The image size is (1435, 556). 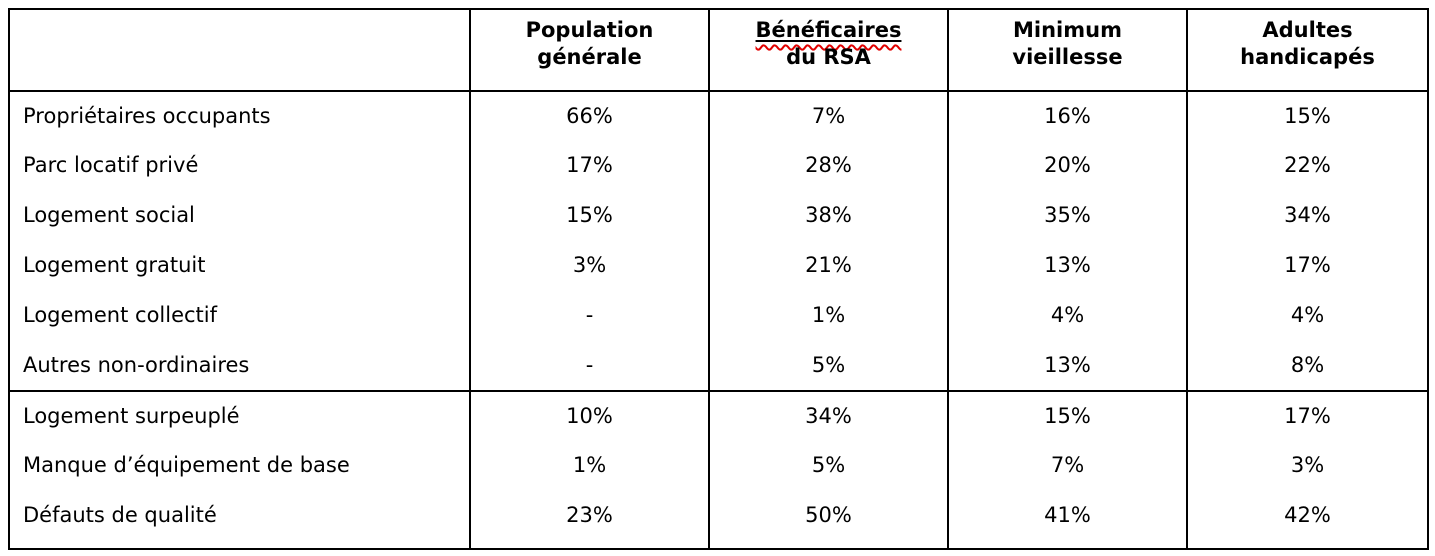 What do you see at coordinates (1067, 166) in the screenshot?
I see `cell-value: 20%` at bounding box center [1067, 166].